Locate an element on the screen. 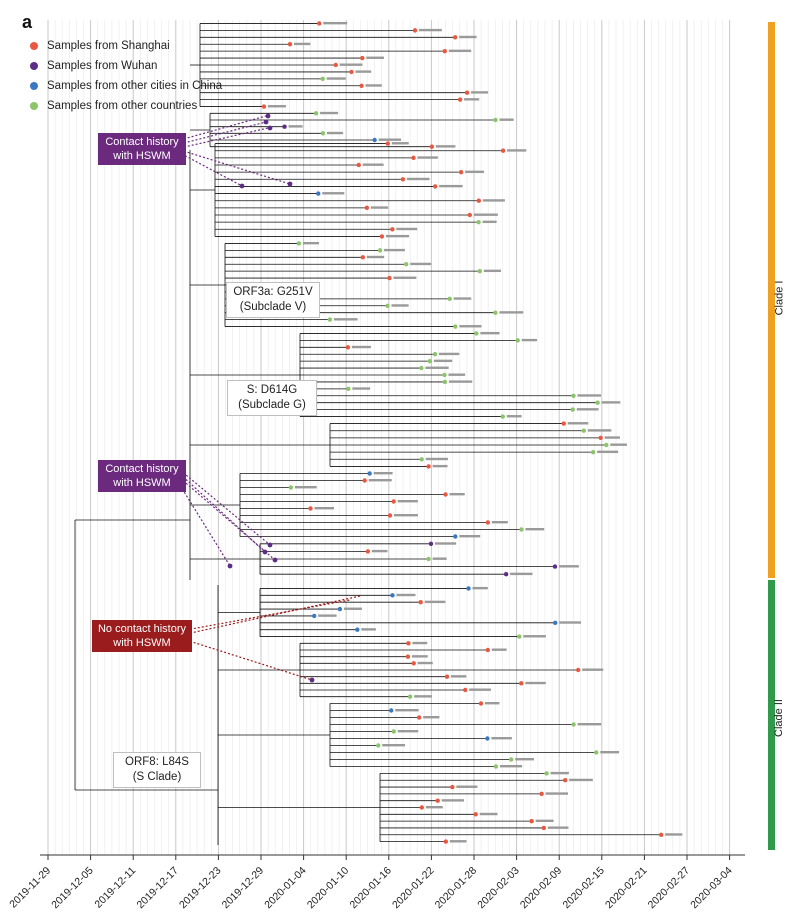 This screenshot has width=809, height=924. x-tick-label: 2019-12-11 is located at coordinates (115, 888).